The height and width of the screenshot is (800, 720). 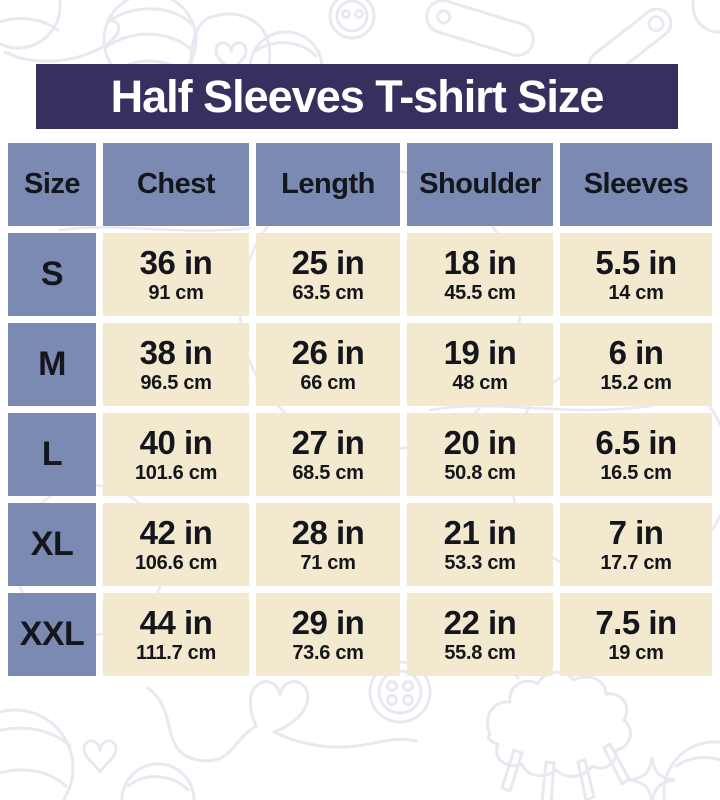 What do you see at coordinates (52, 454) in the screenshot?
I see `row-label-l: L` at bounding box center [52, 454].